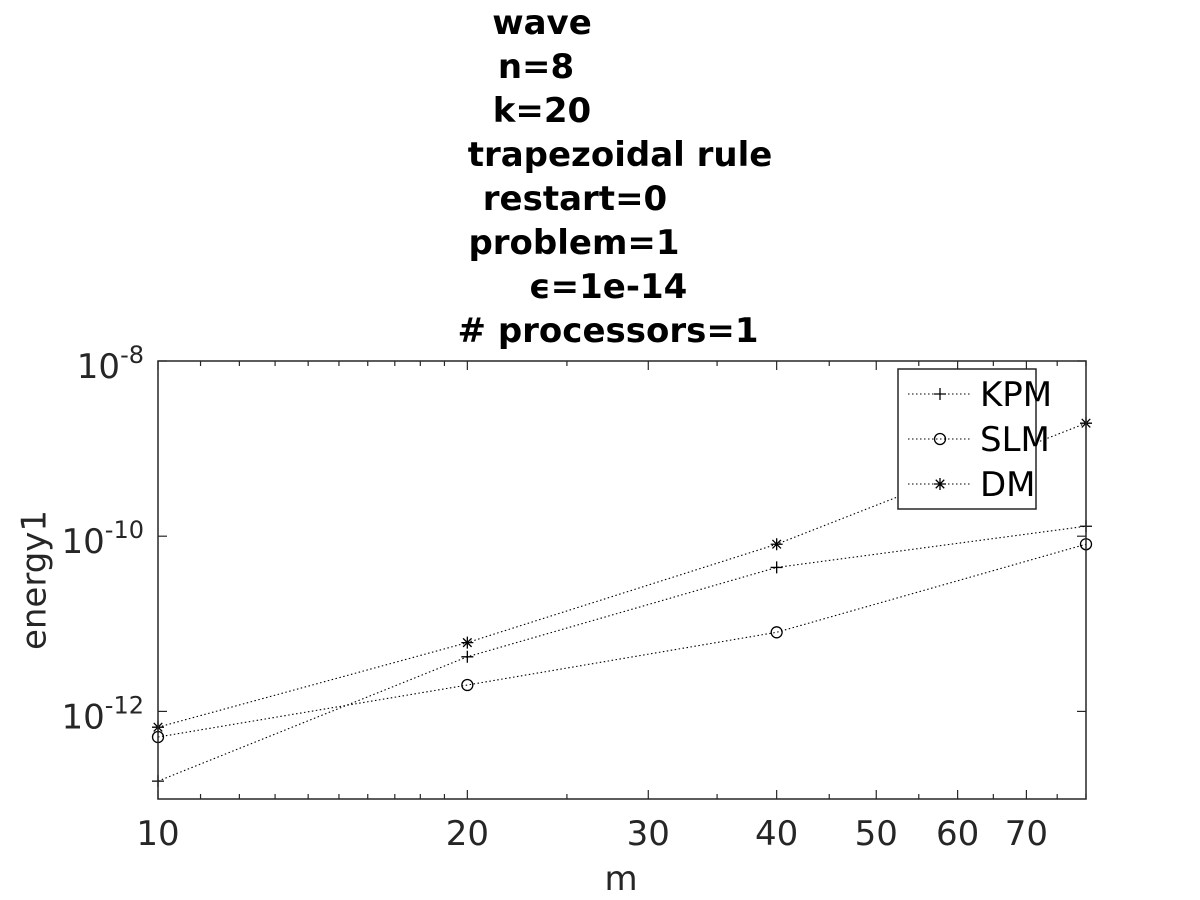  Describe the element at coordinates (957, 834) in the screenshot. I see `x-tick-label: 60` at that location.